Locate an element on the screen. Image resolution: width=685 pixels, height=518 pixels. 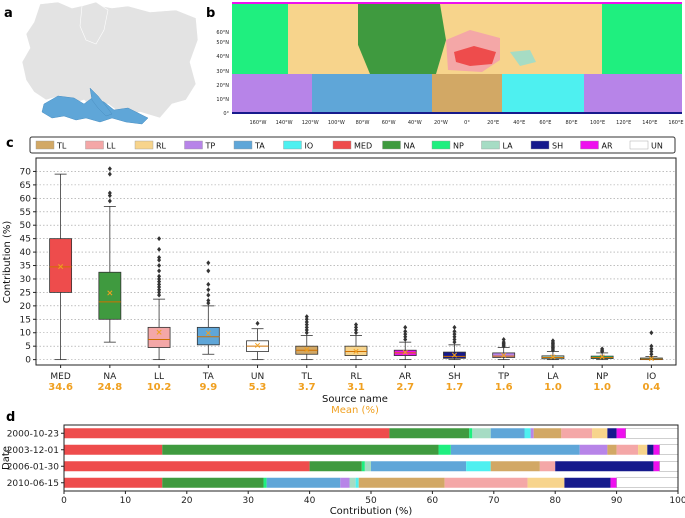
lon-tick: 0° is located at coordinates (467, 123).